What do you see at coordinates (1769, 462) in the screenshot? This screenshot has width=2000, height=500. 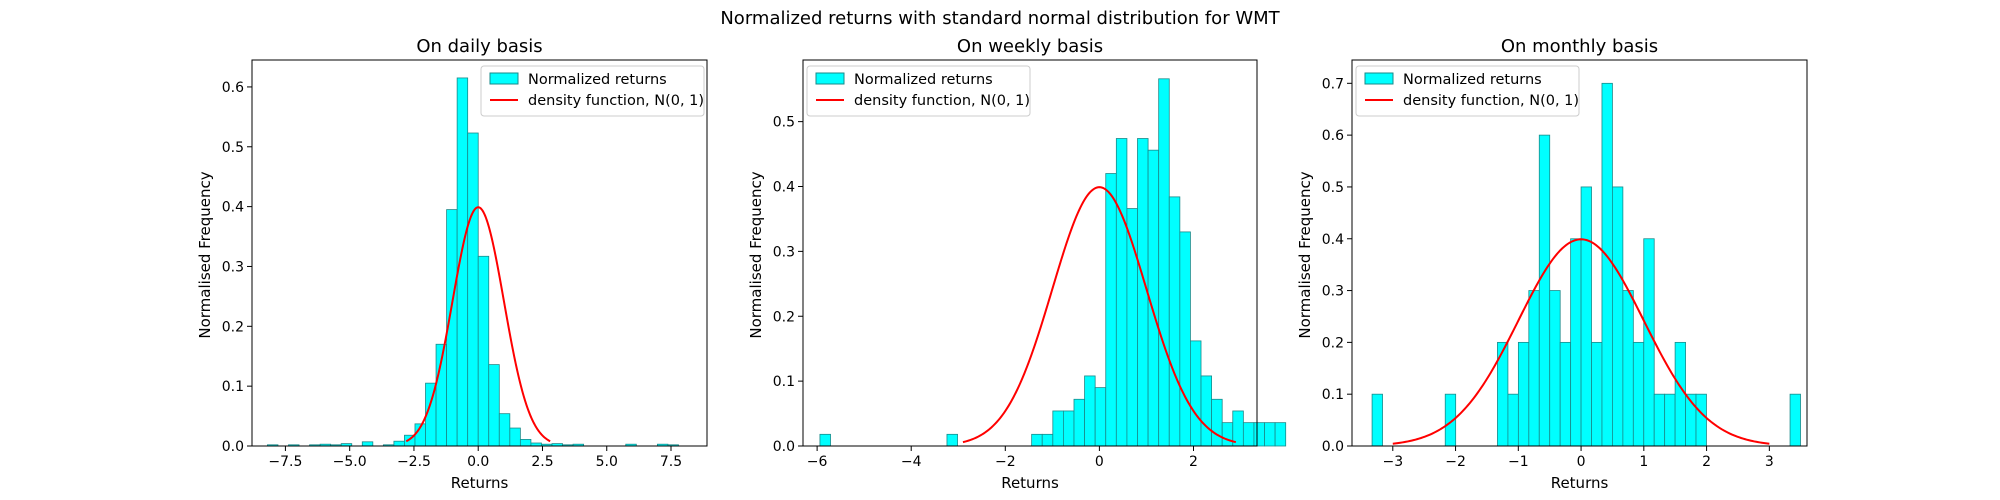 I see `x-tick-label: 3` at bounding box center [1769, 462].